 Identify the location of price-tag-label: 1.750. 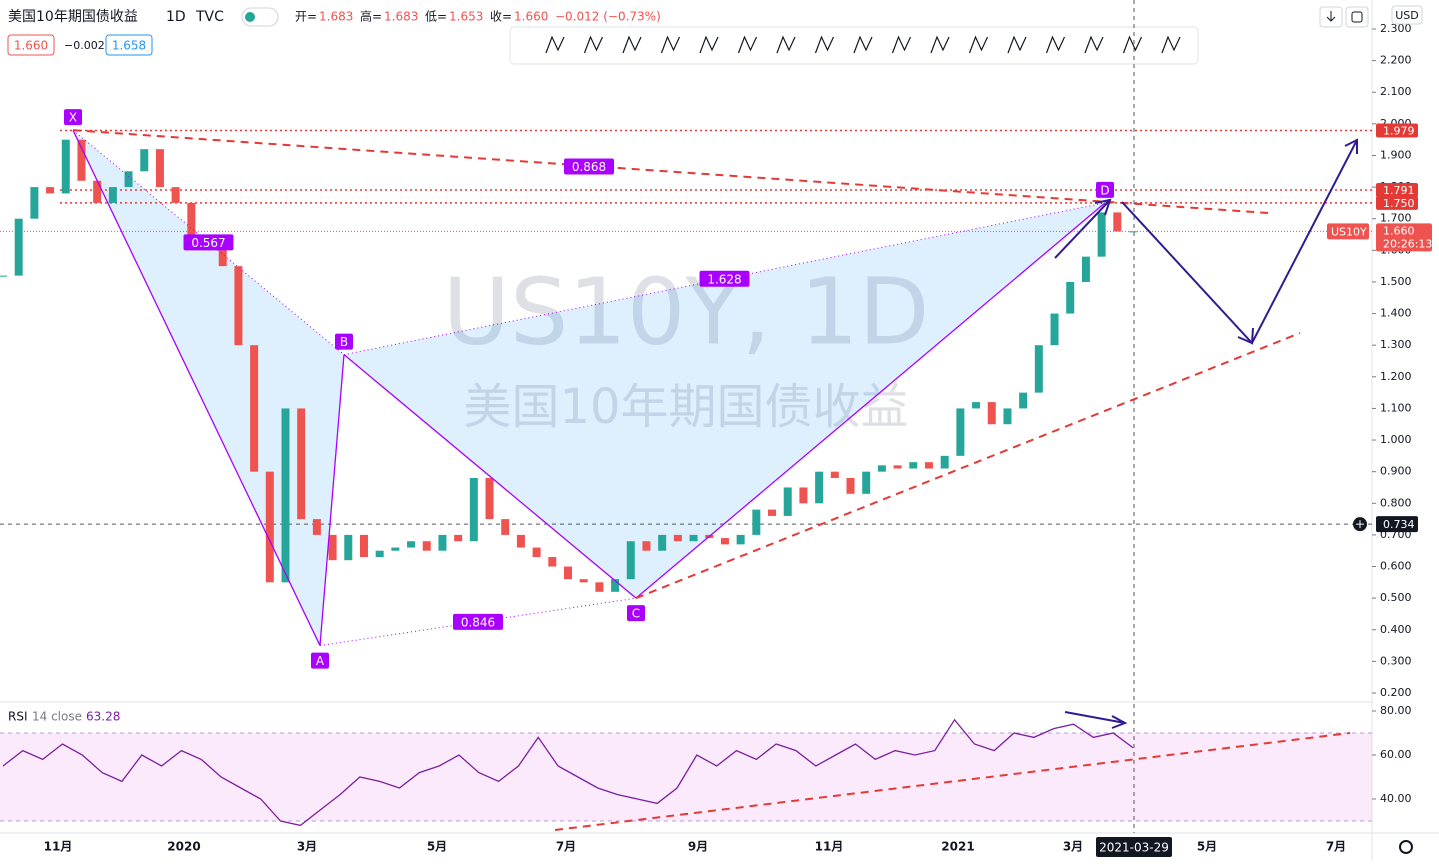
(1399, 203).